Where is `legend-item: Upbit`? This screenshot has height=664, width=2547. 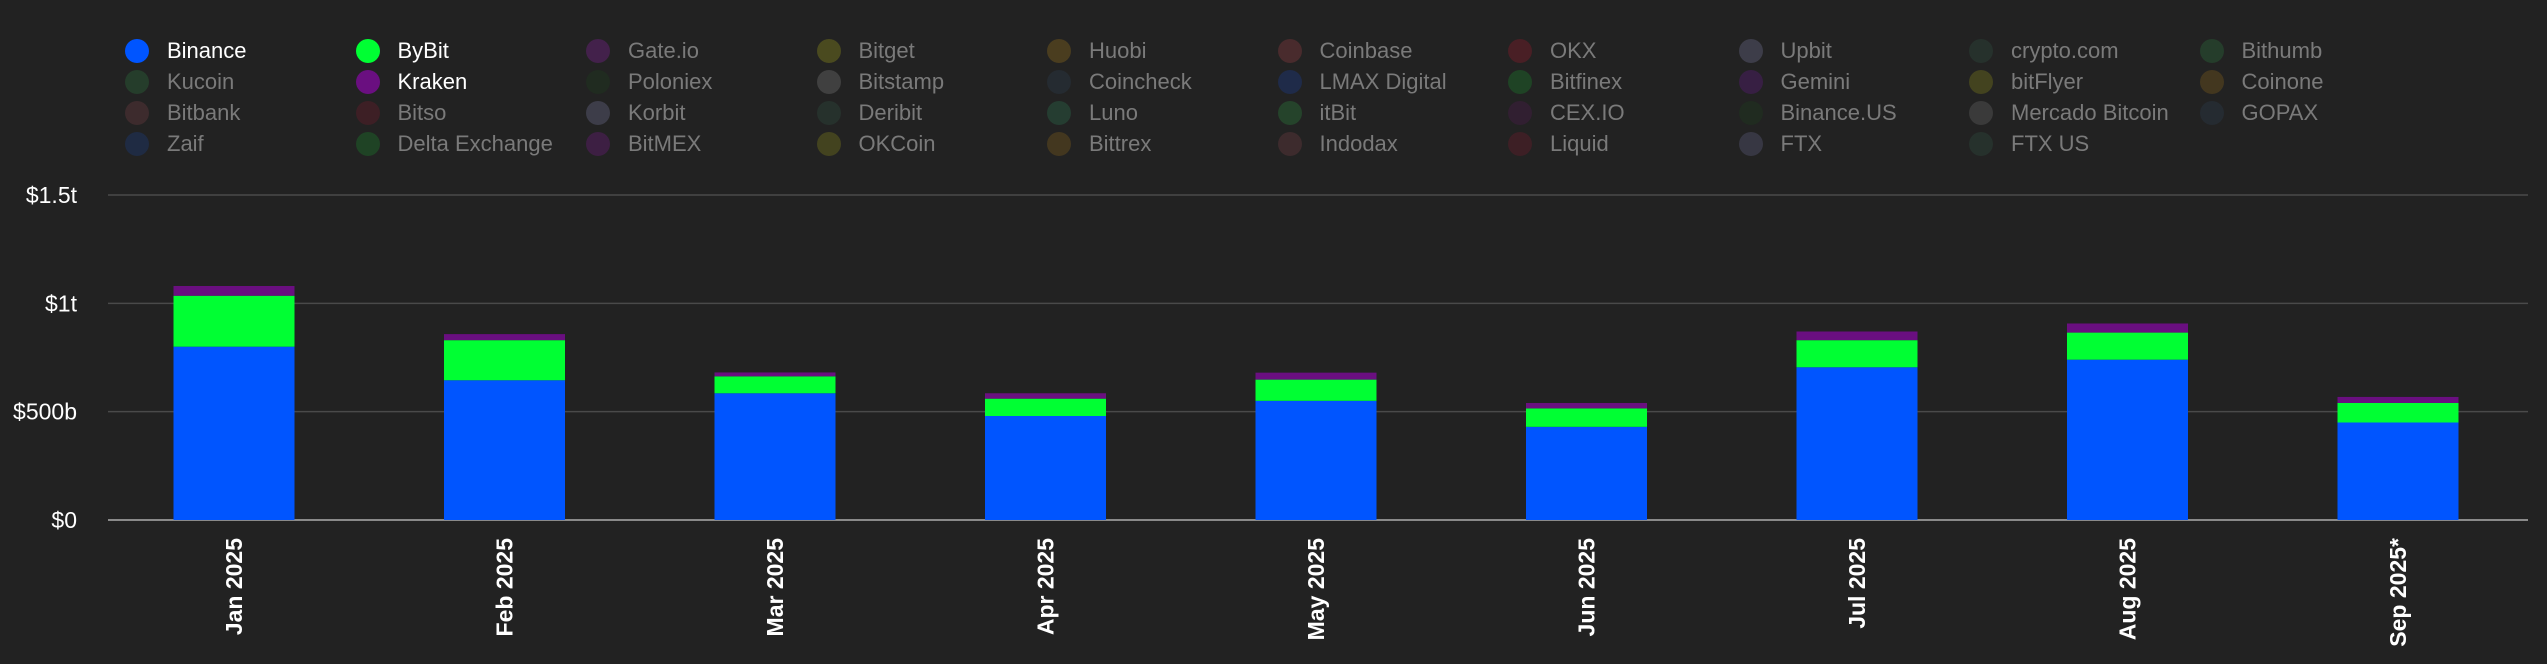
legend-item: Upbit is located at coordinates (1785, 51).